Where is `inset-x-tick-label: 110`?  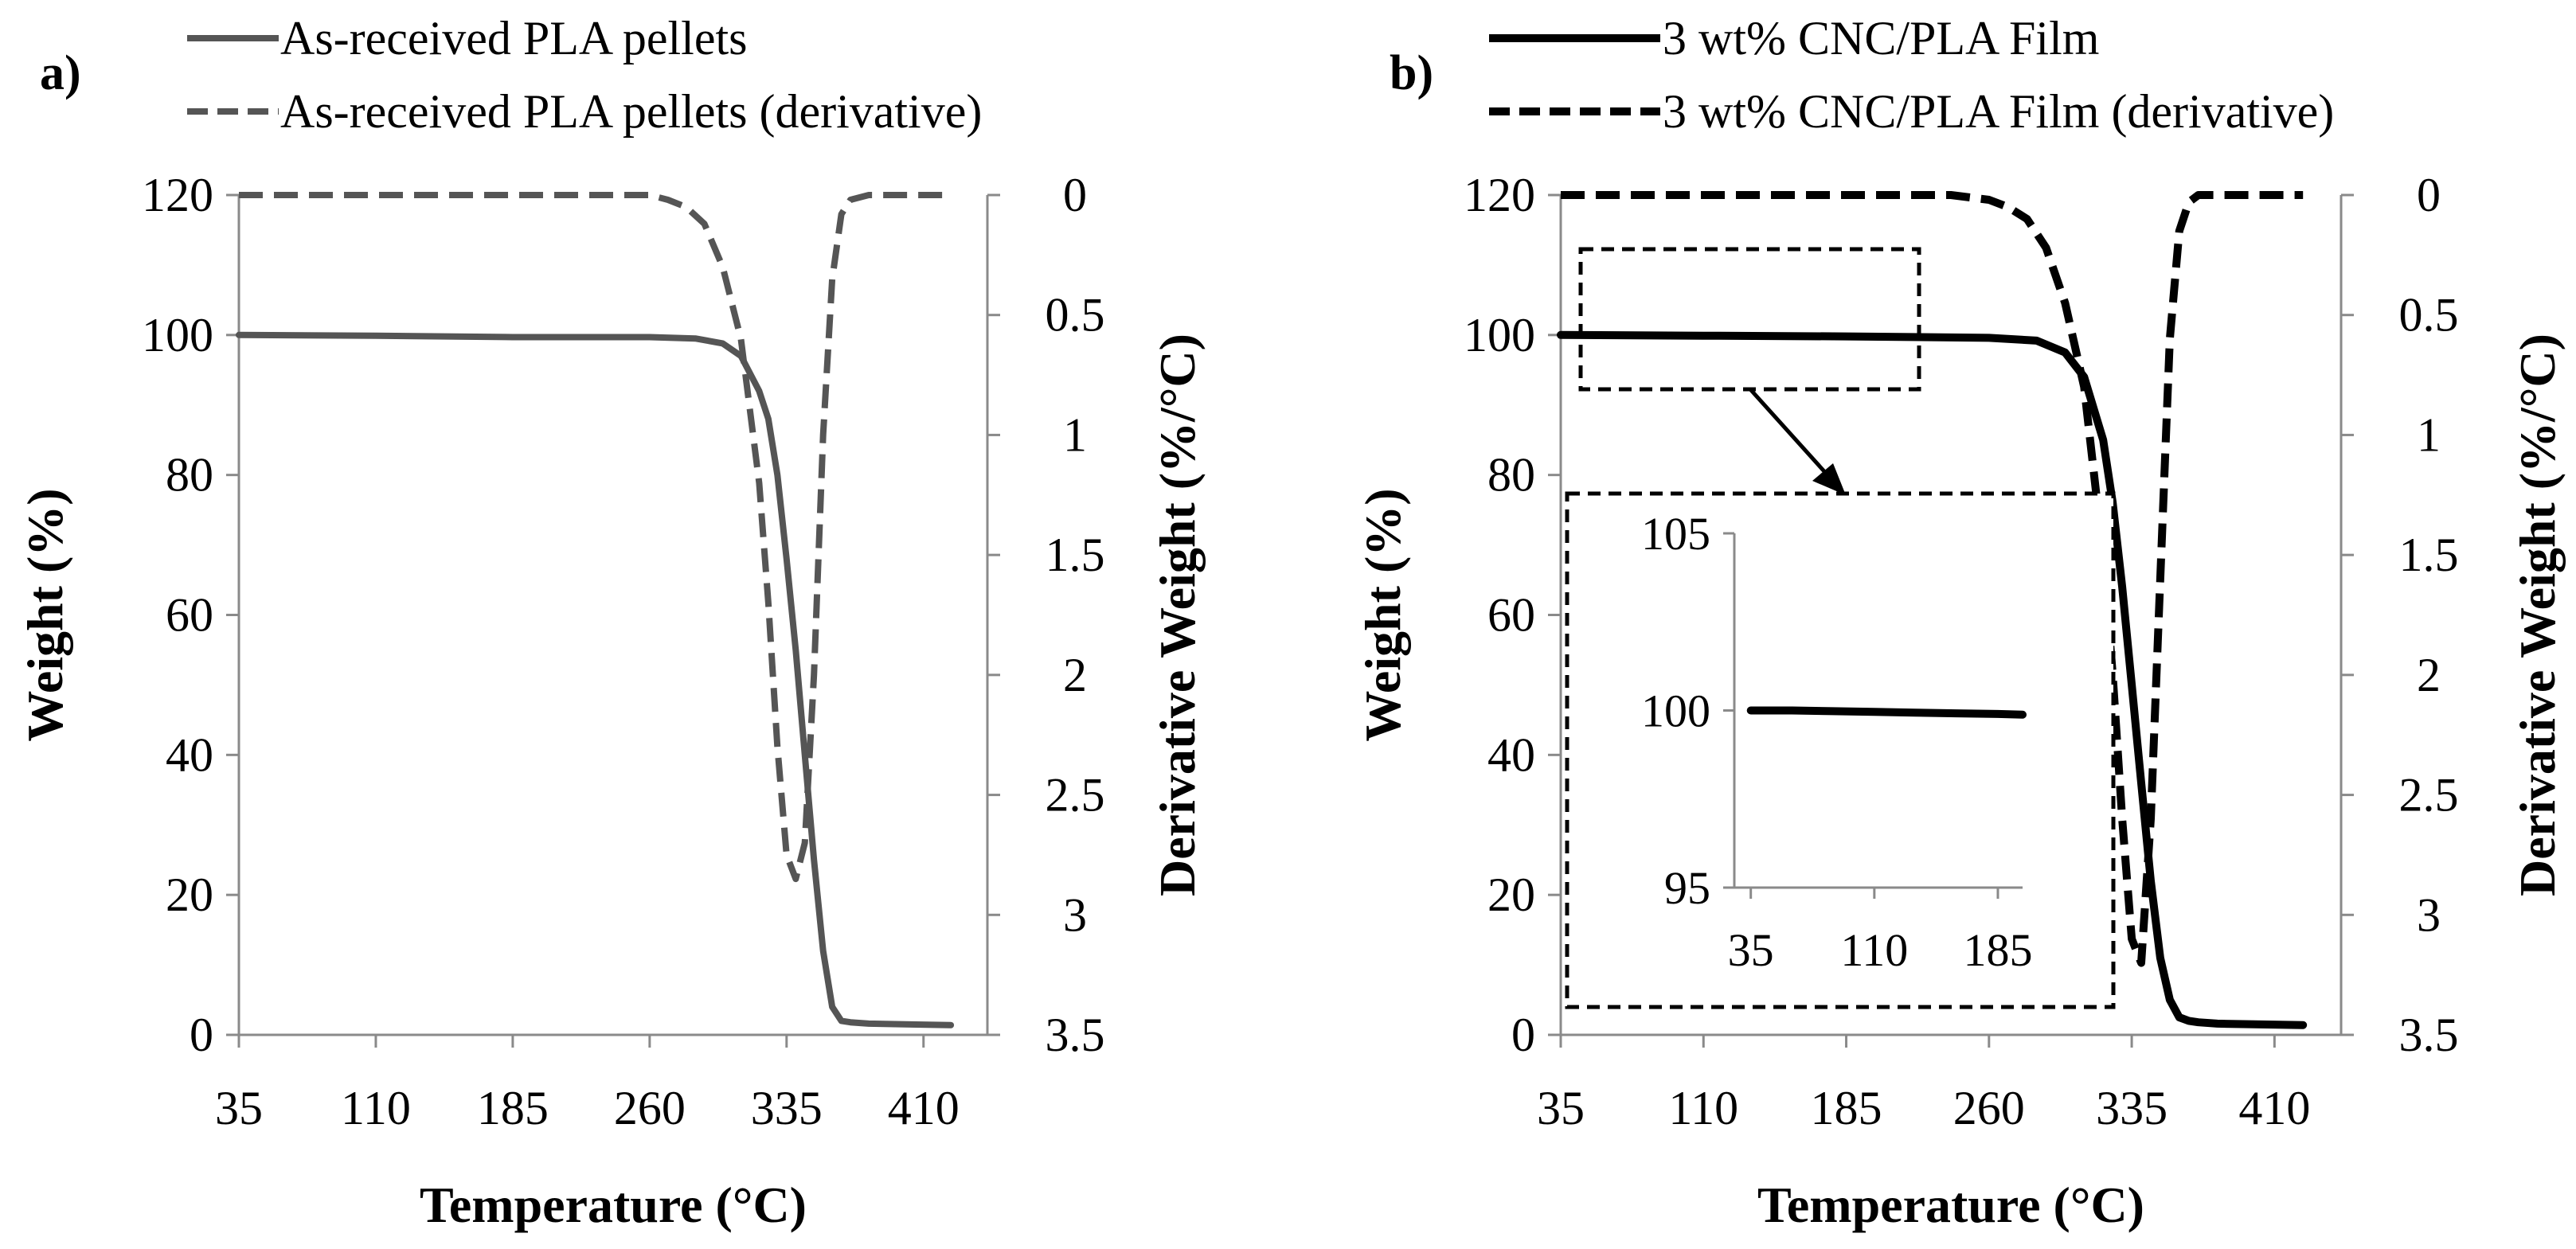 inset-x-tick-label: 110 is located at coordinates (1874, 950).